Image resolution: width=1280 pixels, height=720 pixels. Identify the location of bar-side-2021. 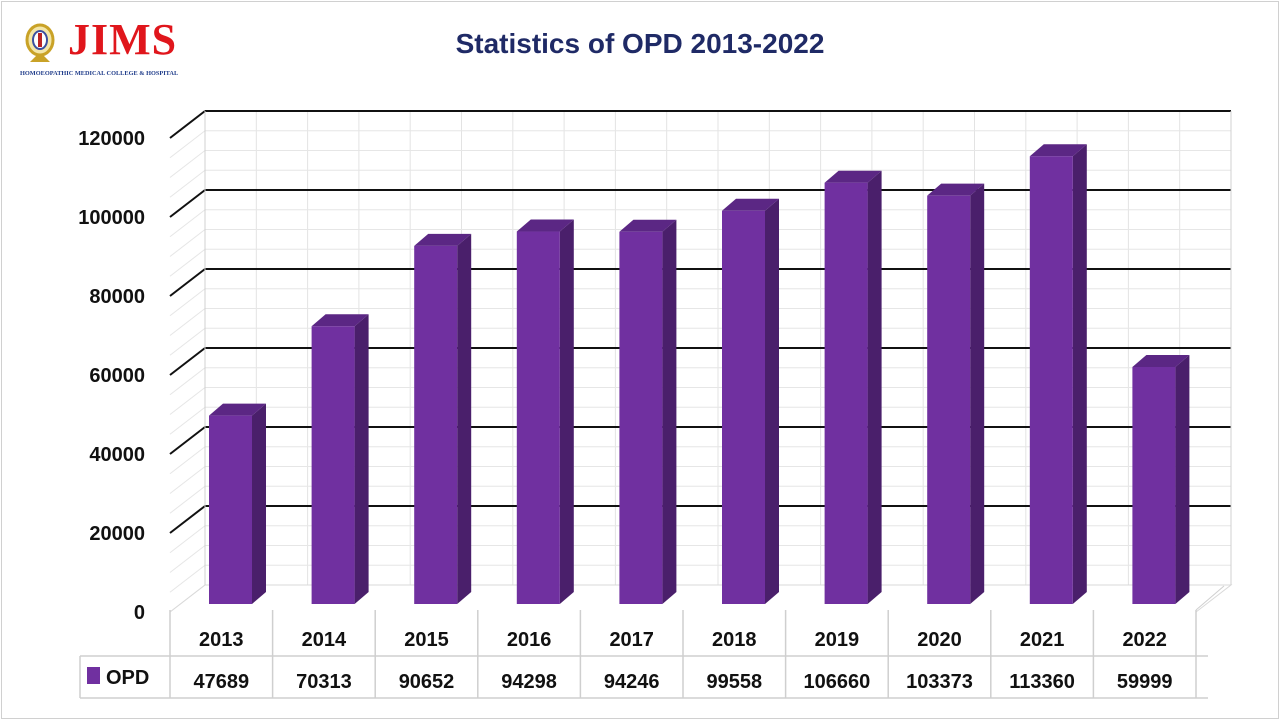
(1079, 374).